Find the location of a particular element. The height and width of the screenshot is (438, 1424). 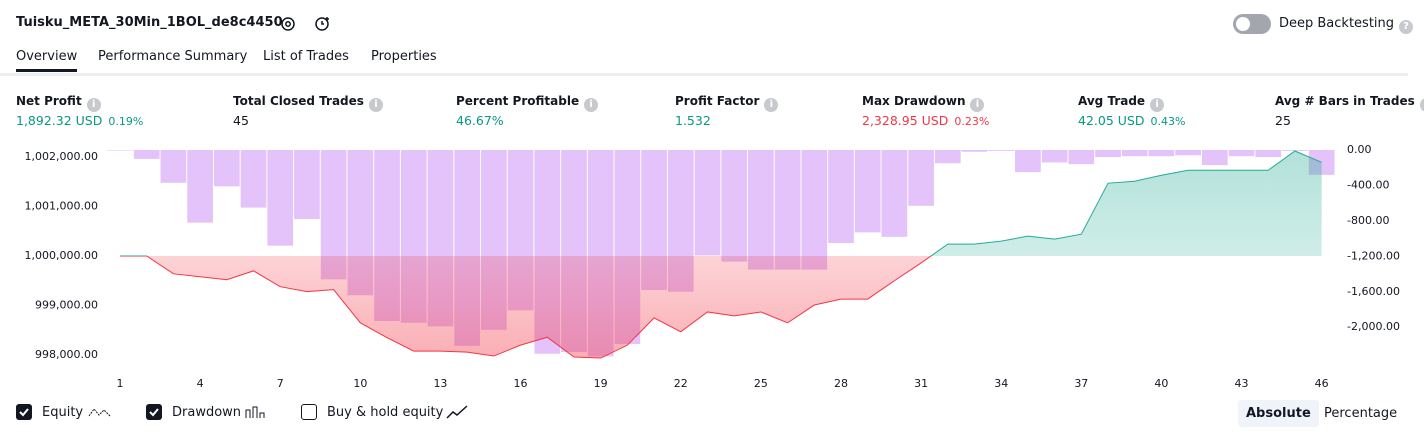

x-tick-label: 40 is located at coordinates (1161, 383).